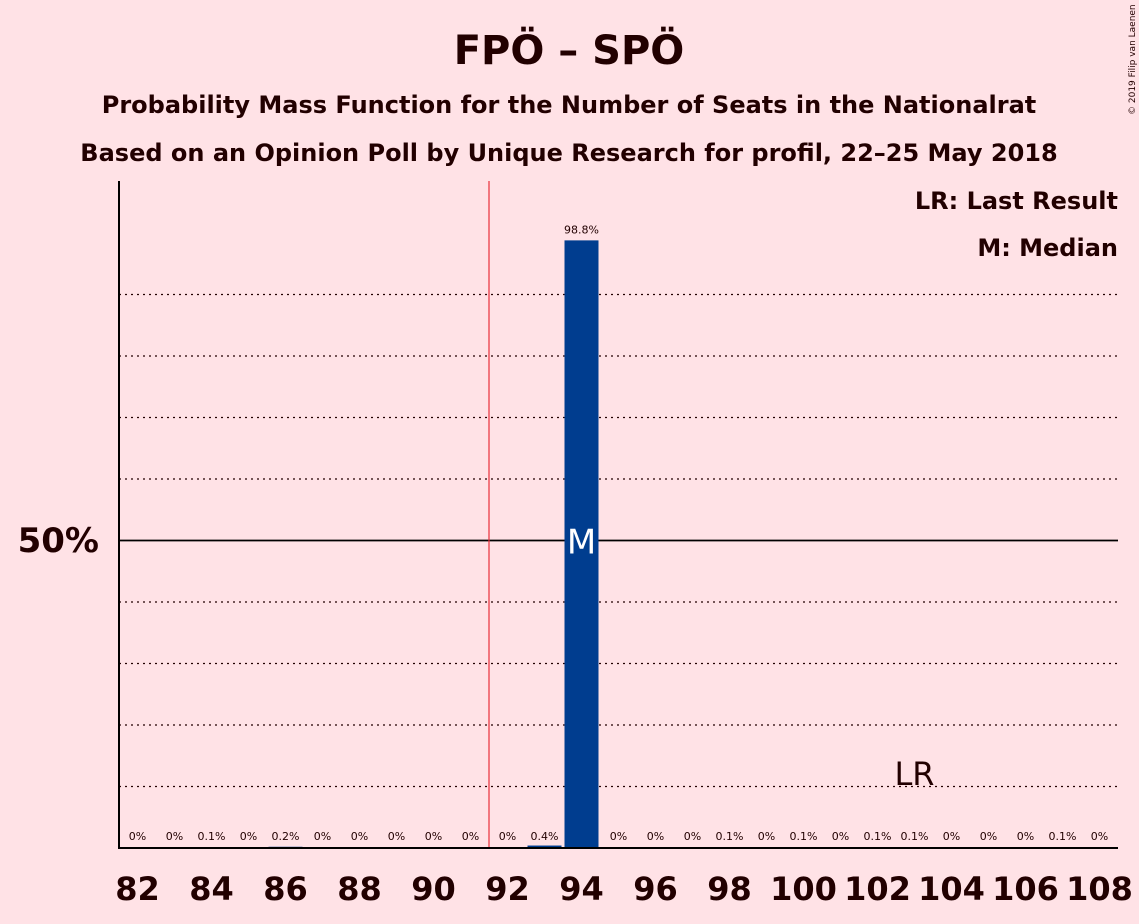 The height and width of the screenshot is (924, 1139). I want to click on x-tick-label: 108, so click(1099, 889).